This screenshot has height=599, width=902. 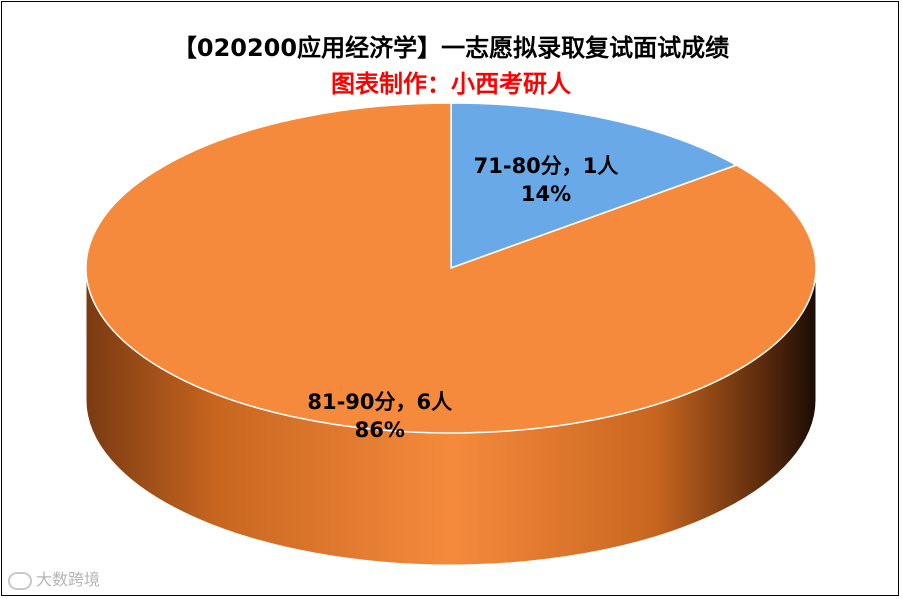 I want to click on watermark: 大数跨境, so click(x=54, y=578).